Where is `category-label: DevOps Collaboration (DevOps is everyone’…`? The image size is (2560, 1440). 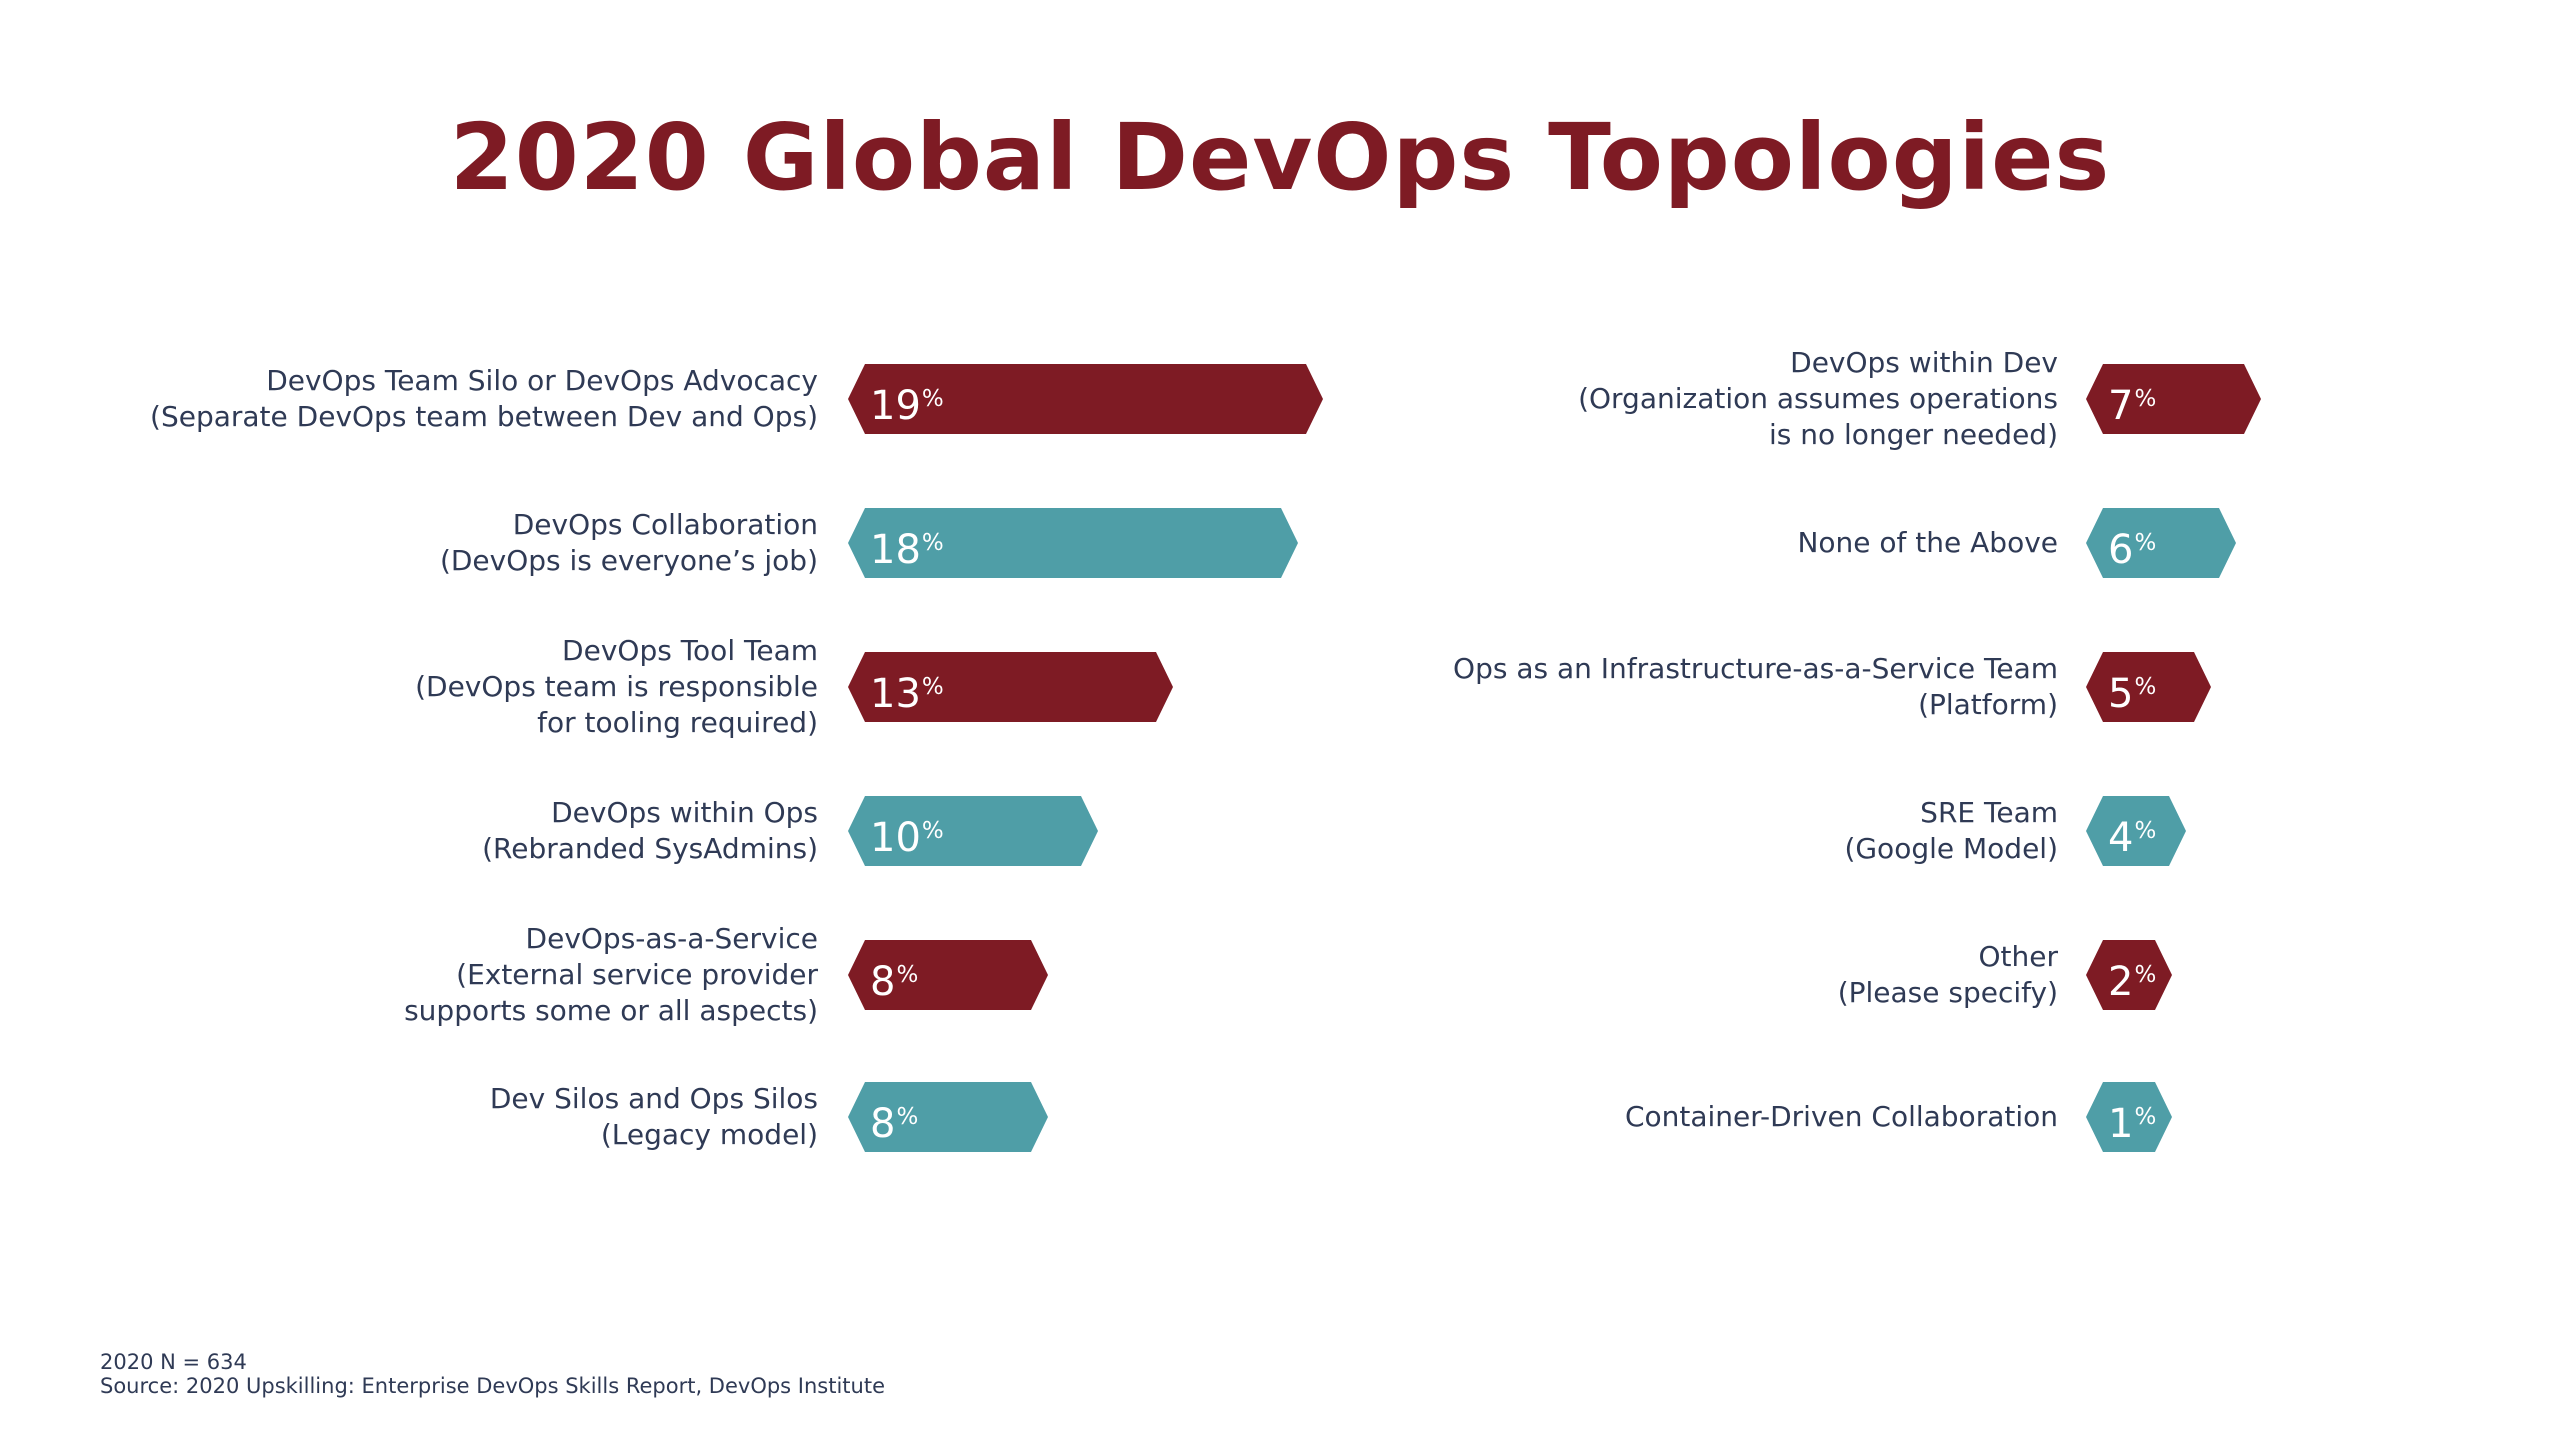 category-label: DevOps Collaboration (DevOps is everyone’… is located at coordinates (629, 543).